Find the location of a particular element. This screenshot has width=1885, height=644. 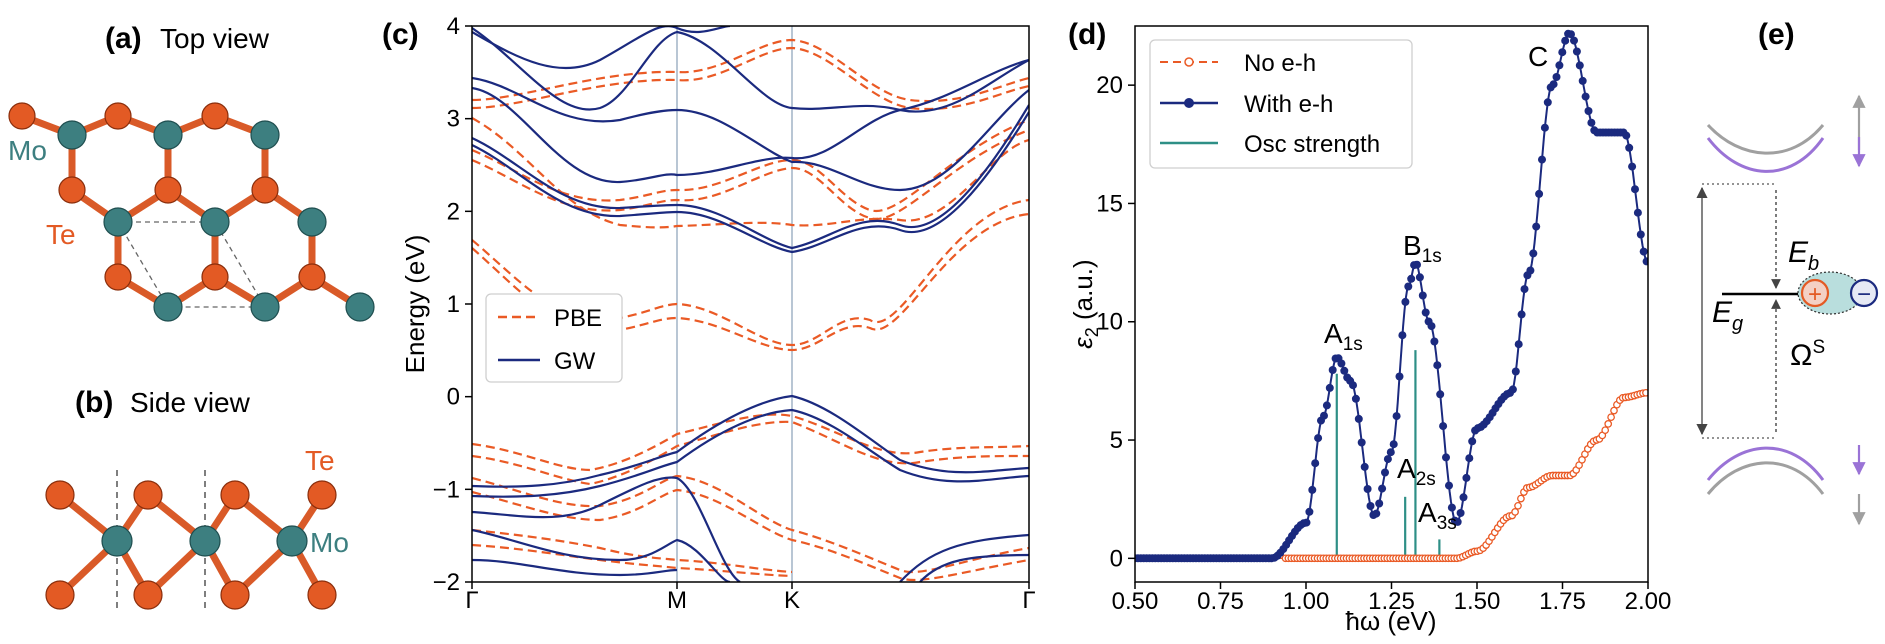

spectrum-x-tick-label: 0.75 is located at coordinates (1220, 601).